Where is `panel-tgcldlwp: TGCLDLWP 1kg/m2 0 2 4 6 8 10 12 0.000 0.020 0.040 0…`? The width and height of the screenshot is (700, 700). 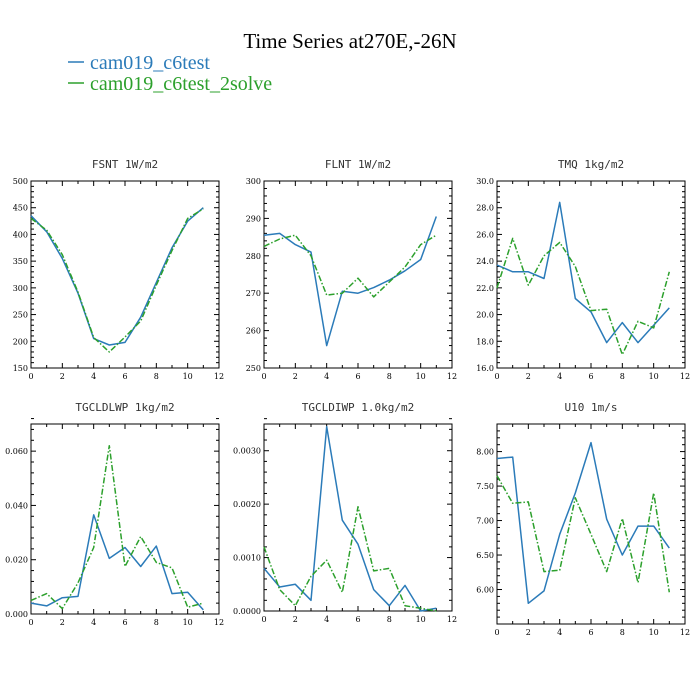
panel-tgcldlwp: TGCLDLWP 1kg/m2 0 2 4 6 8 10 12 0.000 0.020 0.040 0… is located at coordinates (114, 514).